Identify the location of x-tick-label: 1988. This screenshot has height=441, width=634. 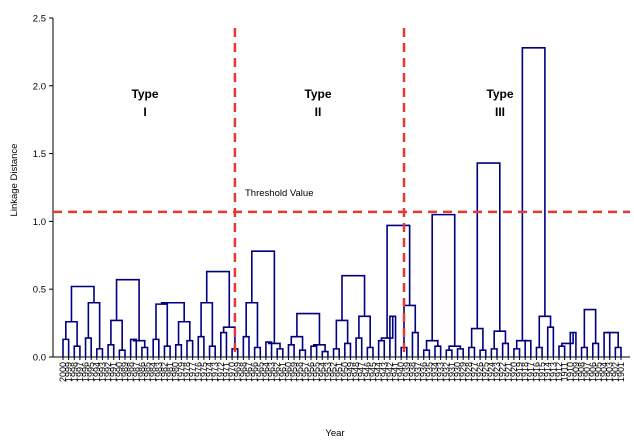
(131, 372).